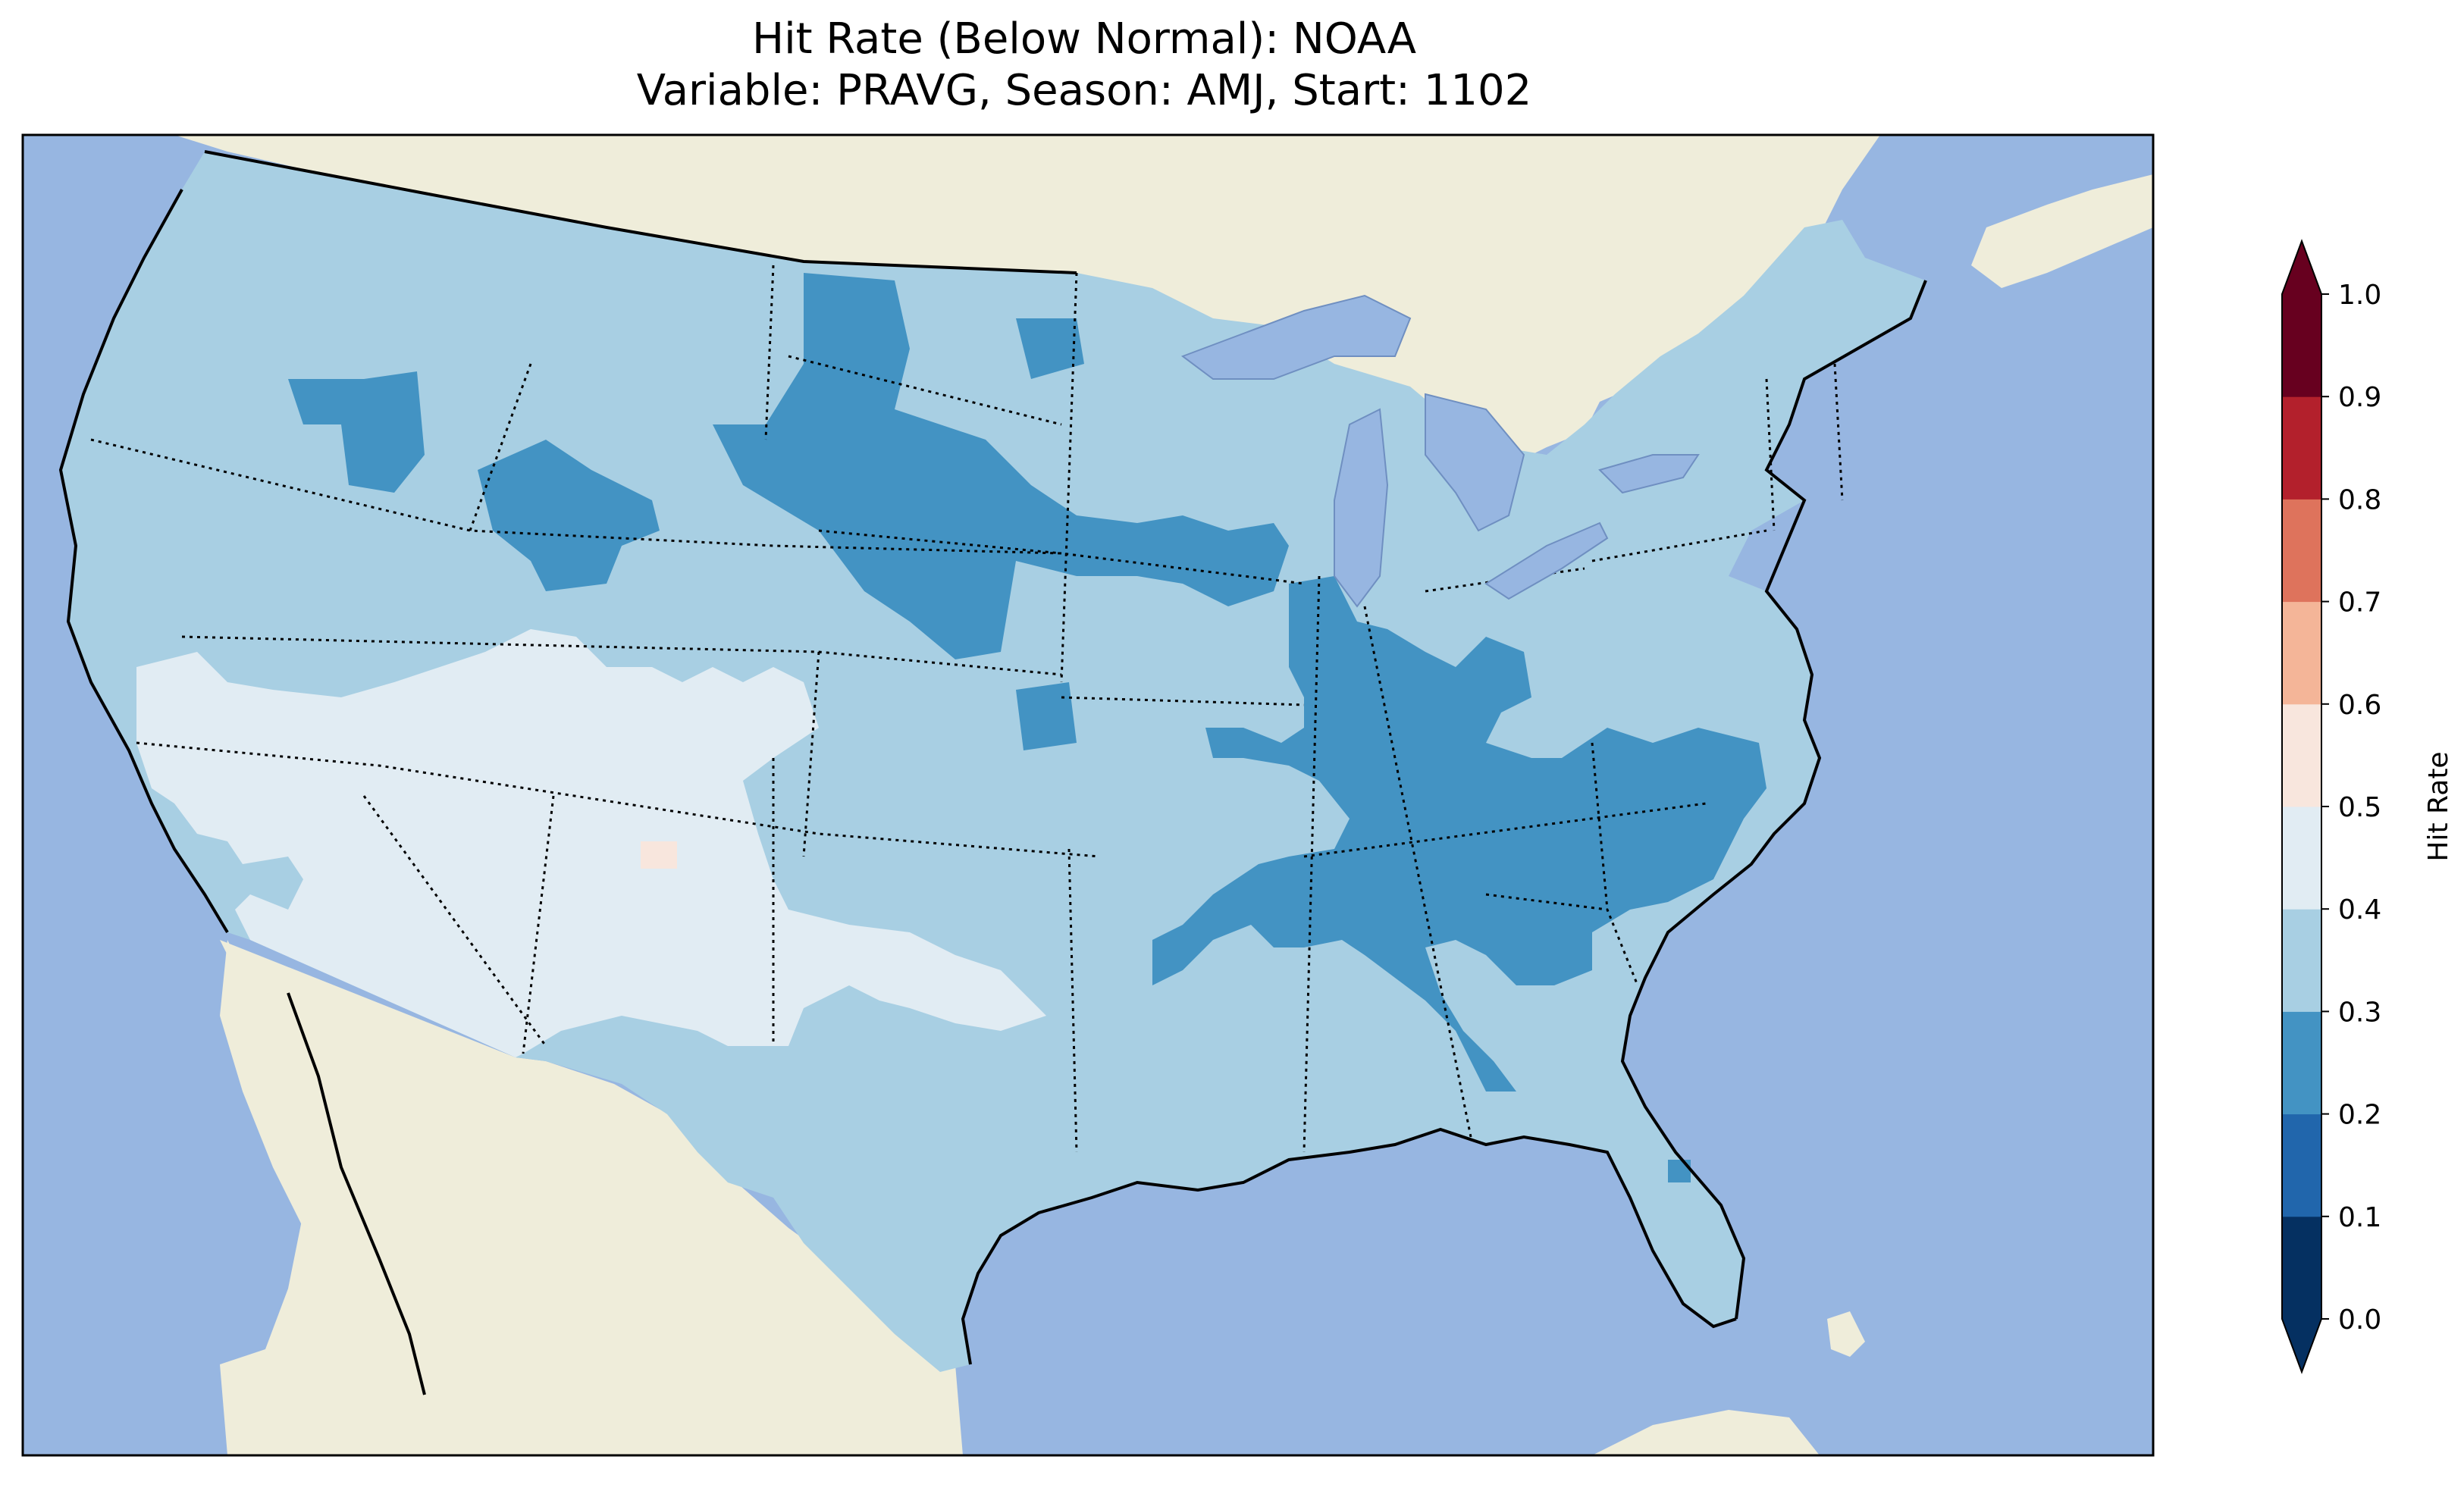  Describe the element at coordinates (2360, 603) in the screenshot. I see `colorbar-tick-label: 0.7` at that location.